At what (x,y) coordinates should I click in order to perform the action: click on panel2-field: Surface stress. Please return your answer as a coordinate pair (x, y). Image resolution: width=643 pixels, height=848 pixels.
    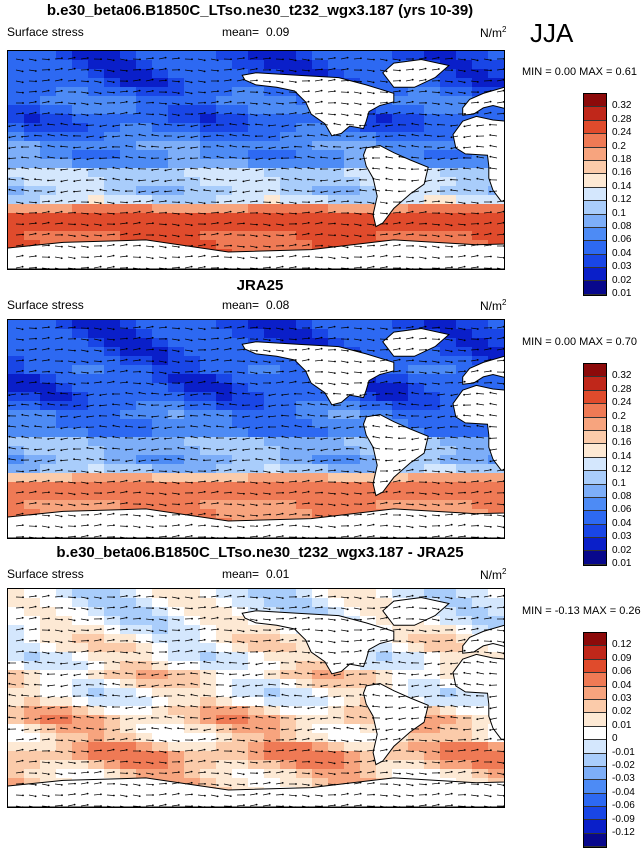
    Looking at the image, I should click on (45, 305).